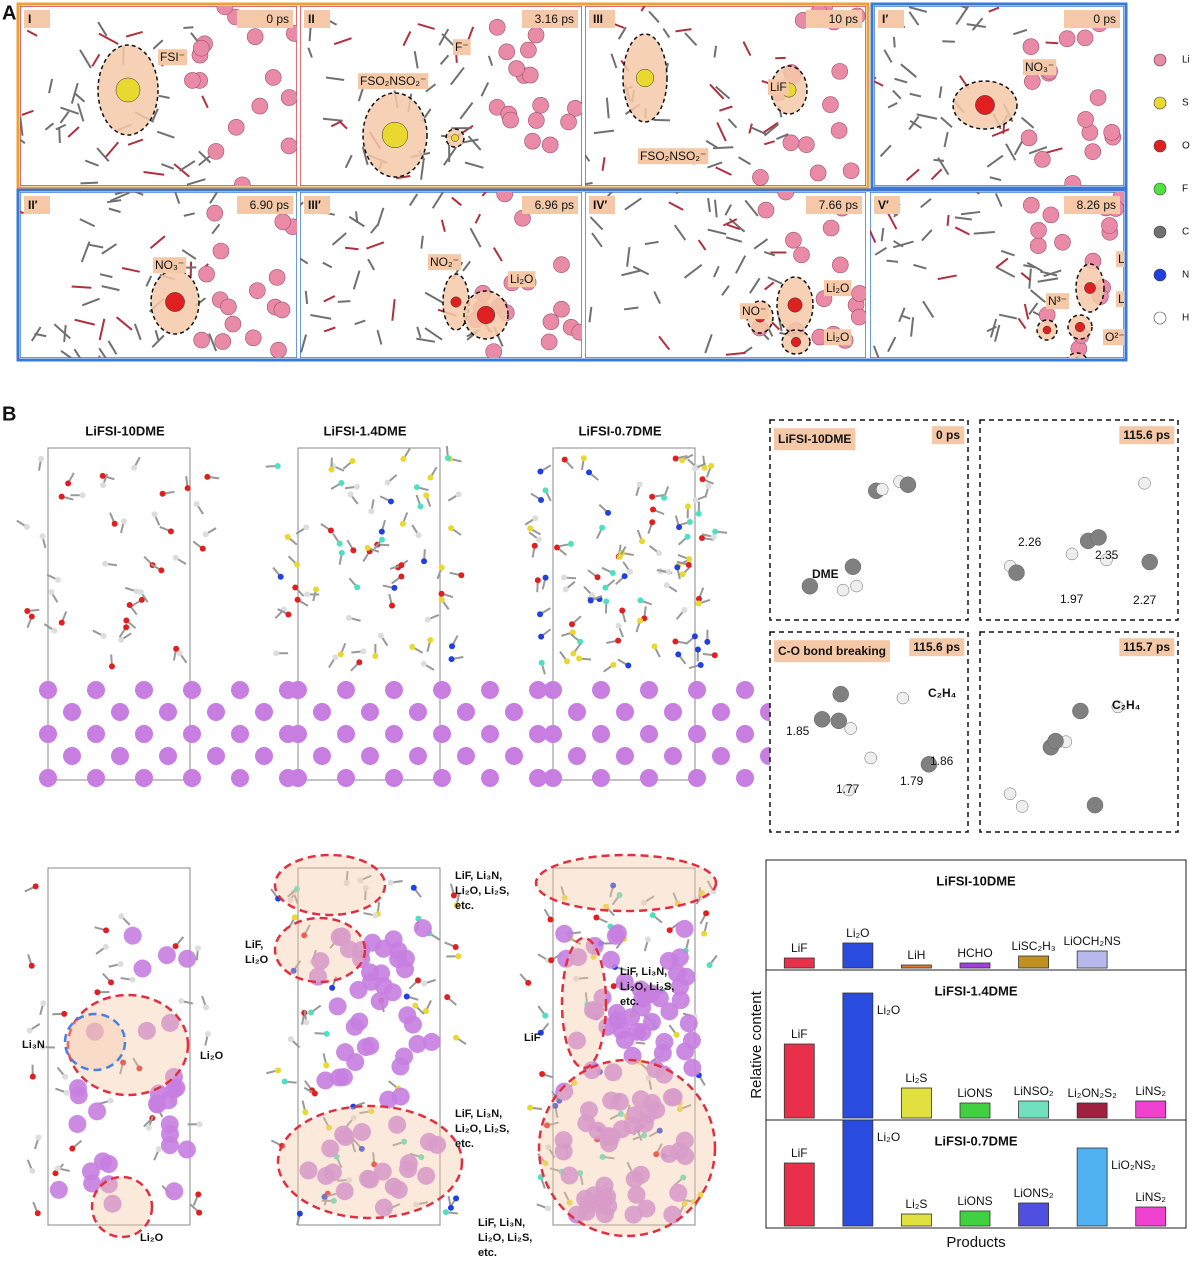 Image resolution: width=1200 pixels, height=1269 pixels. Describe the element at coordinates (464, 1144) in the screenshot. I see `annotation: etc.` at that location.